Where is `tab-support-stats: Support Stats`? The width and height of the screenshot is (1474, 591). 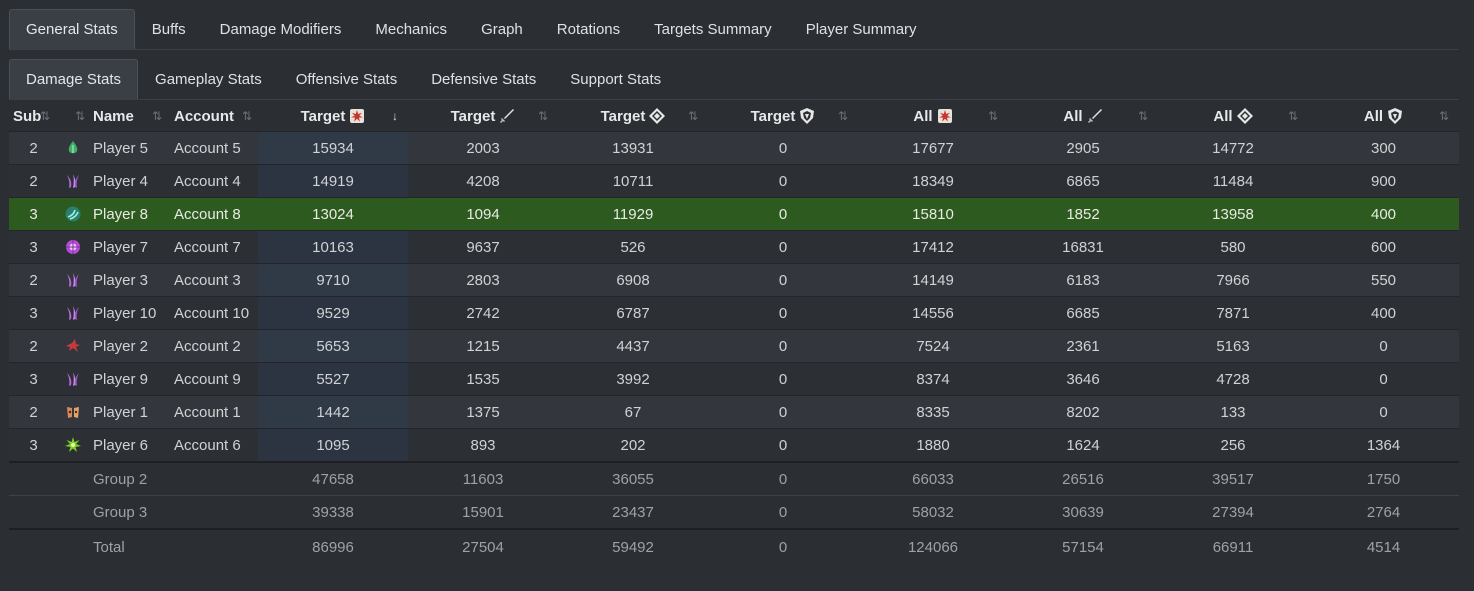 tab-support-stats: Support Stats is located at coordinates (616, 79).